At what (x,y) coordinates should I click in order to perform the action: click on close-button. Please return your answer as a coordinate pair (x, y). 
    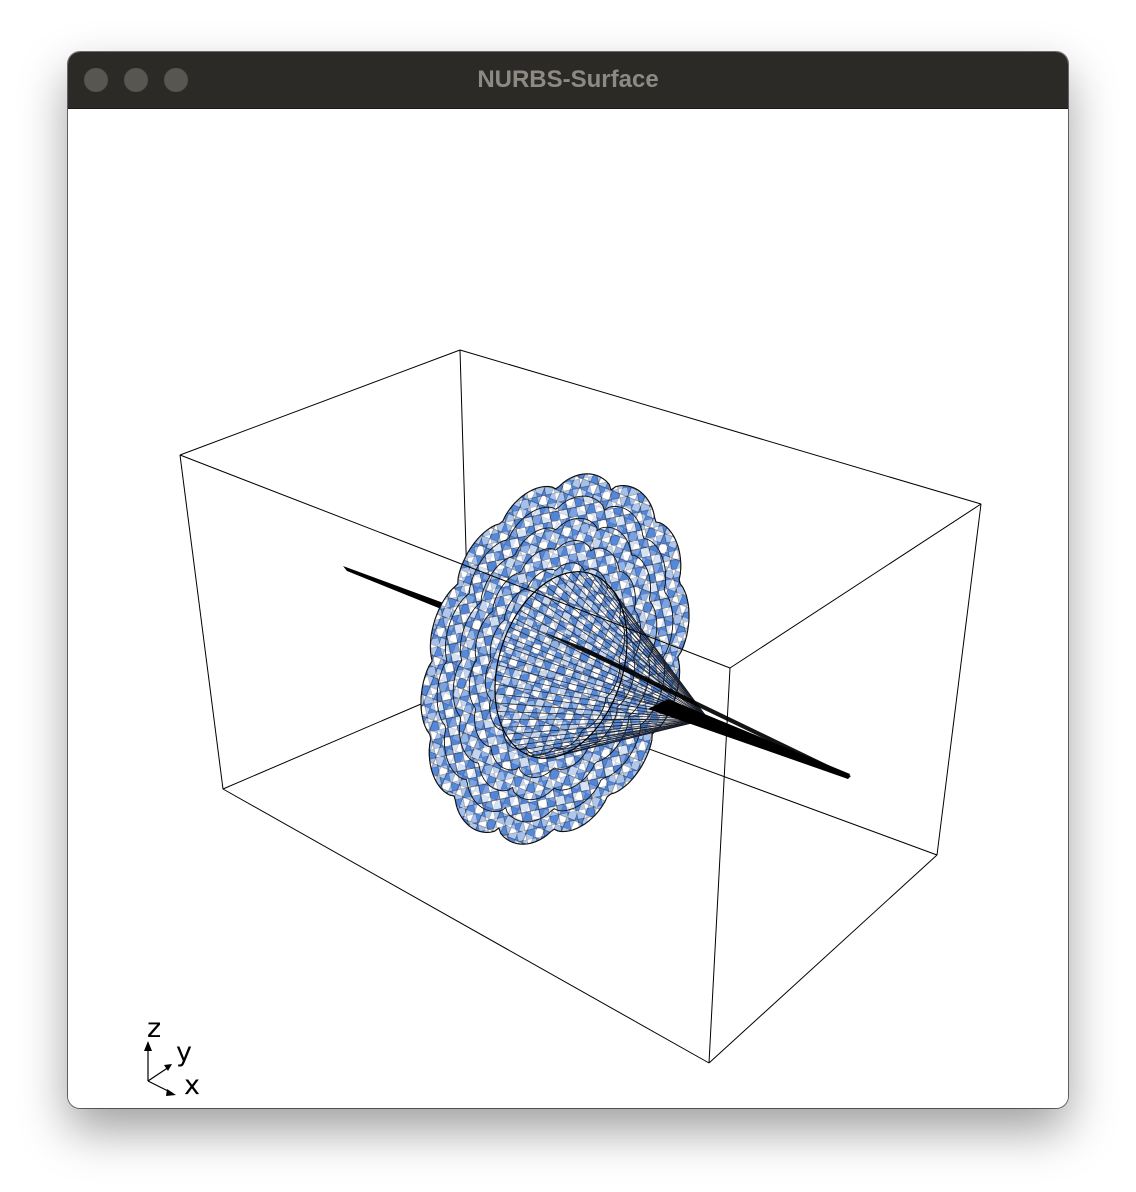
    Looking at the image, I should click on (96, 80).